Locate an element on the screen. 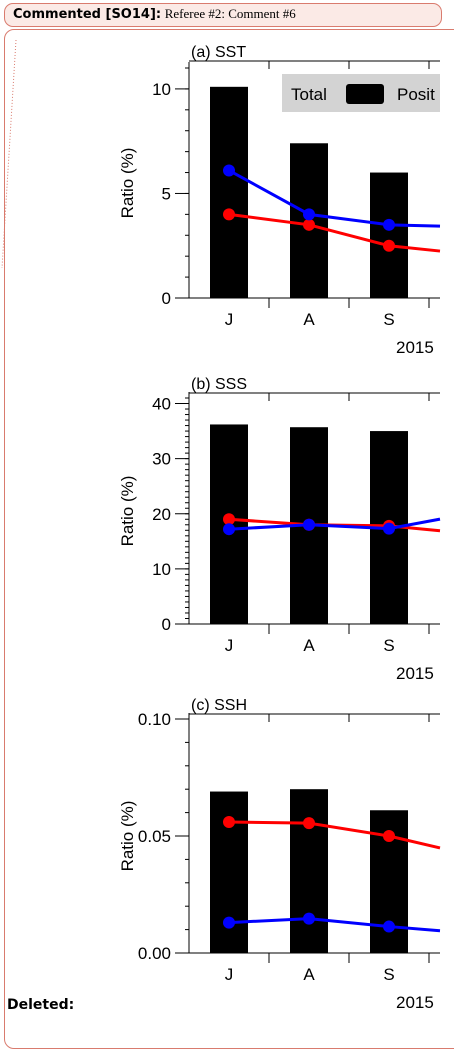  y-tick-label: 40 is located at coordinates (161, 404).